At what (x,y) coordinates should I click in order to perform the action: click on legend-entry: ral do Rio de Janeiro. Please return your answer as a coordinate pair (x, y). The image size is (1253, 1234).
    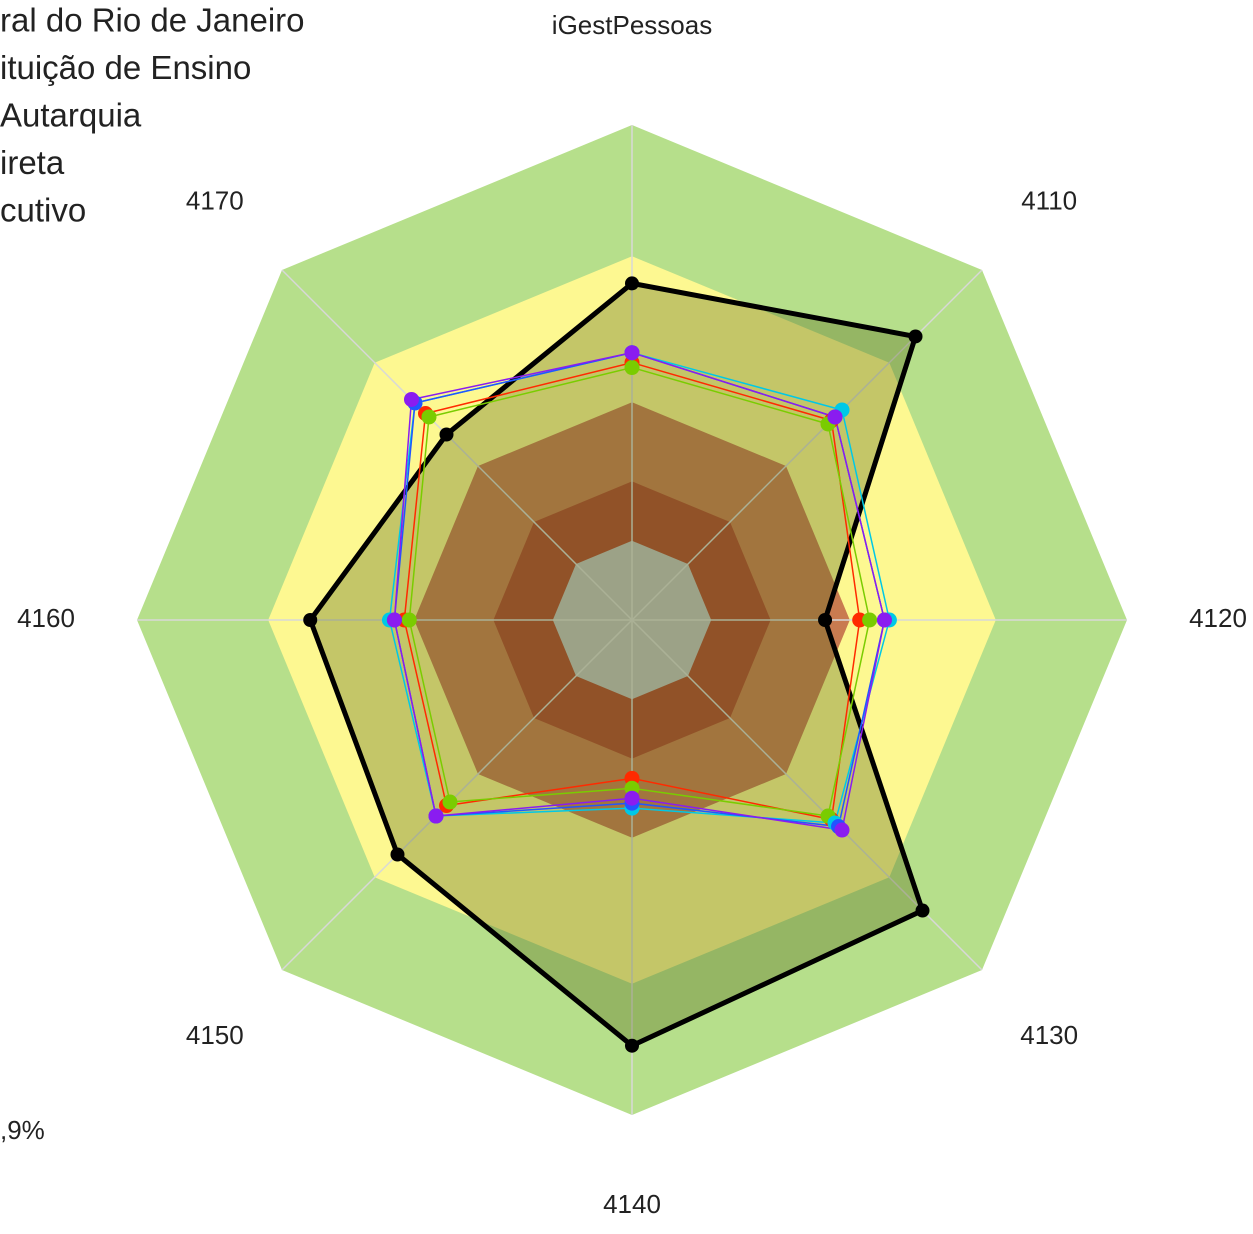
    Looking at the image, I should click on (152, 20).